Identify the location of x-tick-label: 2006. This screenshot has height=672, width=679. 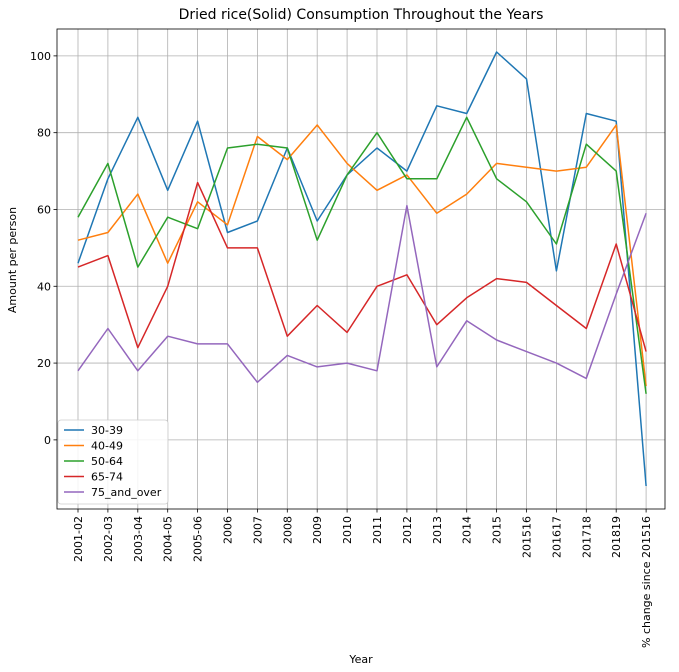
(228, 530).